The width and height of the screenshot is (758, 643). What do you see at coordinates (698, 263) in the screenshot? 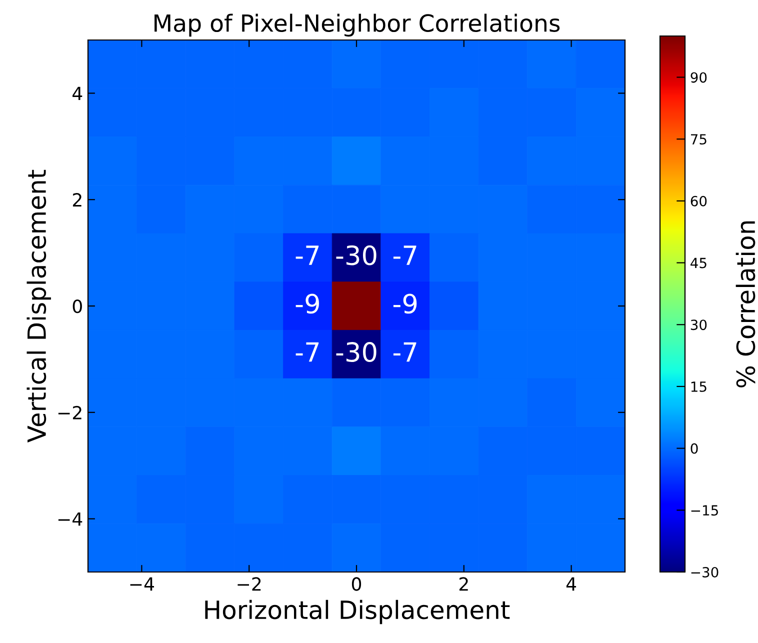
I see `color-bar-label: 45` at bounding box center [698, 263].